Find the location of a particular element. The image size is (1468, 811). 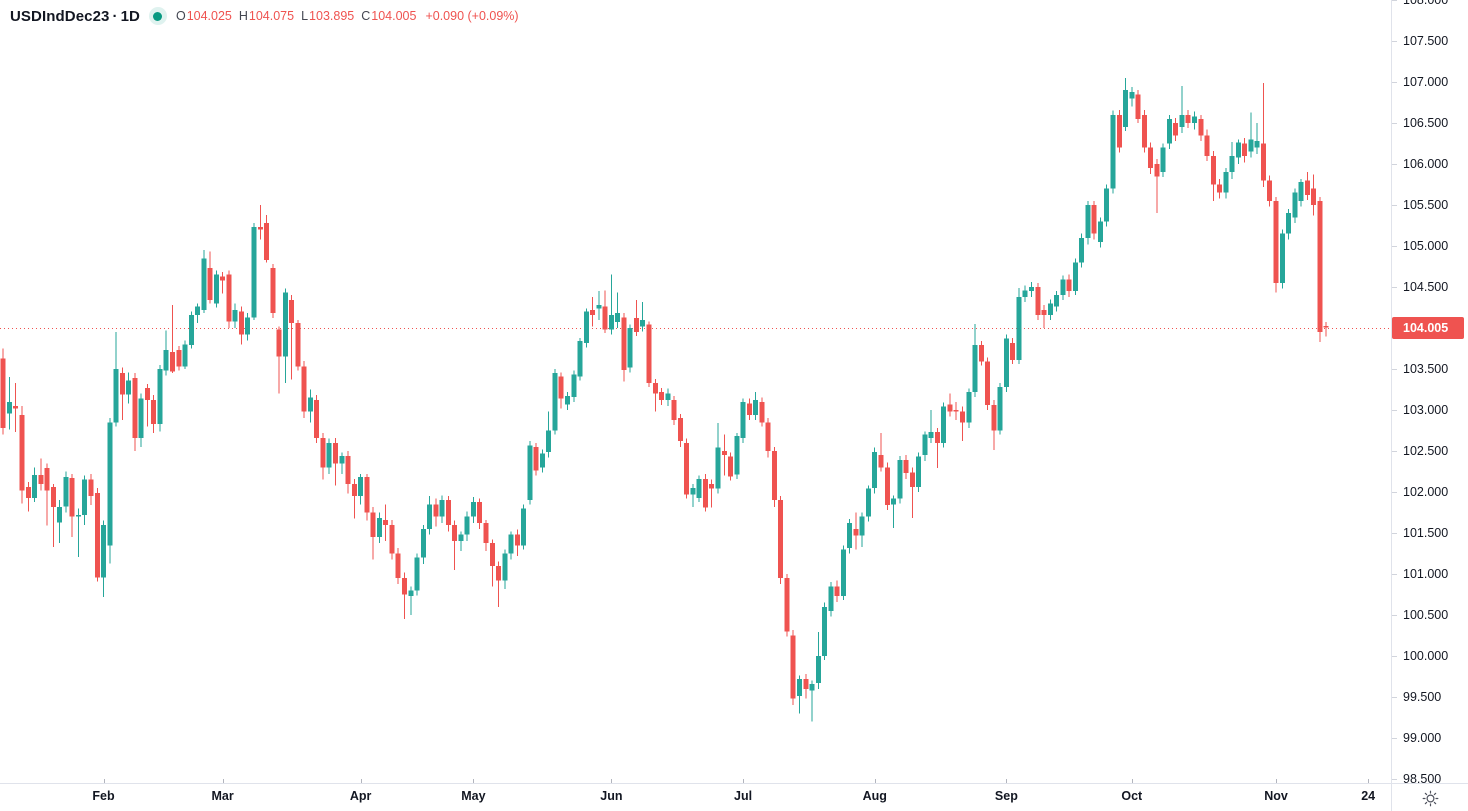

gear-icon is located at coordinates (1430, 798).